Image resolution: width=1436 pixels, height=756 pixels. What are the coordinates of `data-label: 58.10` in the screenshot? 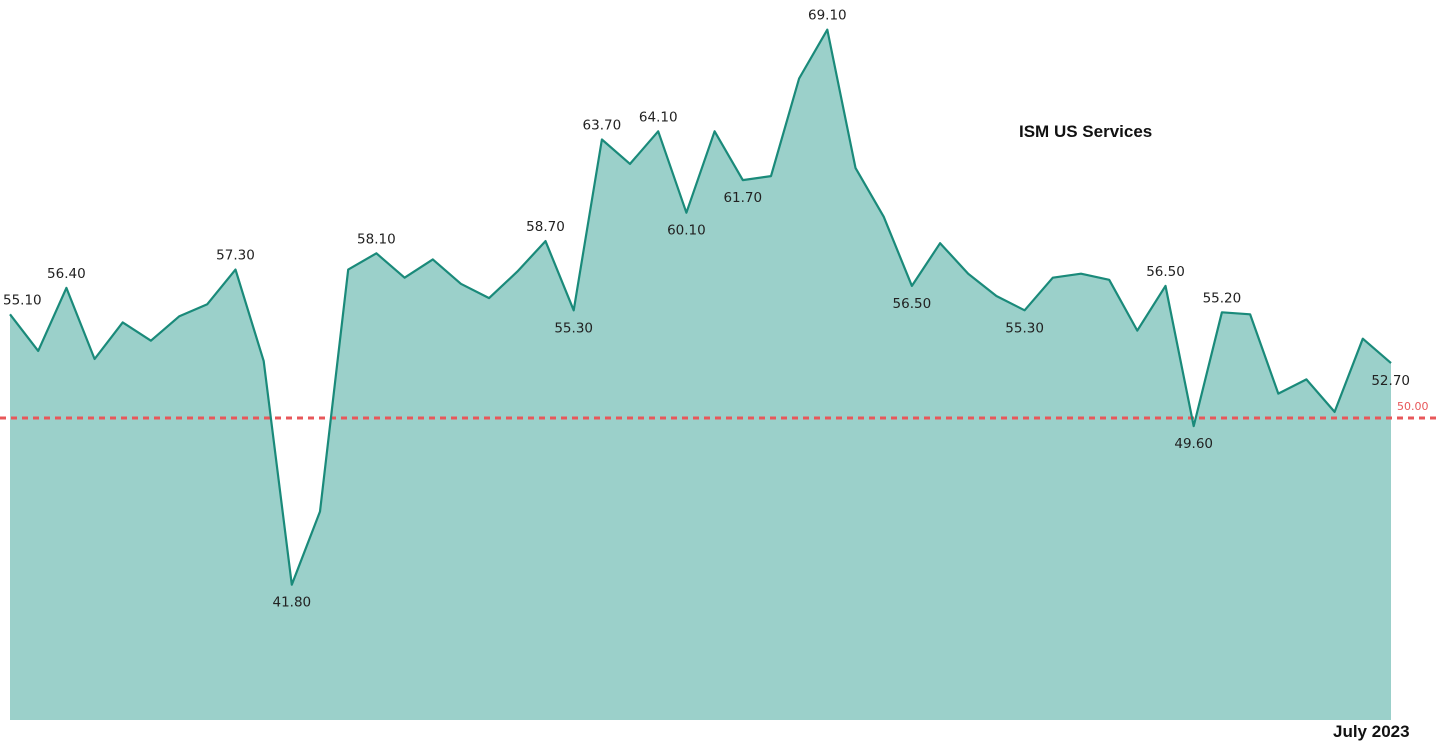 It's located at (376, 239).